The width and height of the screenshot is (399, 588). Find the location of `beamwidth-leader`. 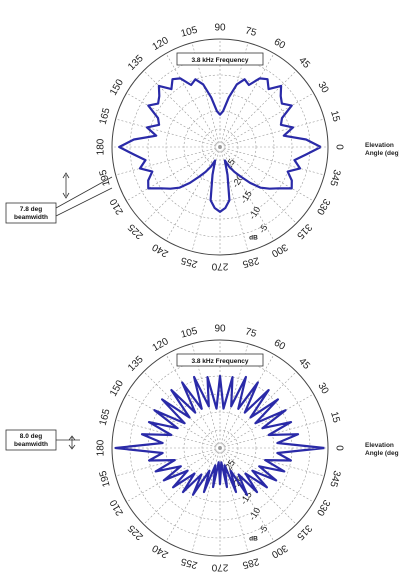

beamwidth-leader is located at coordinates (84, 196).